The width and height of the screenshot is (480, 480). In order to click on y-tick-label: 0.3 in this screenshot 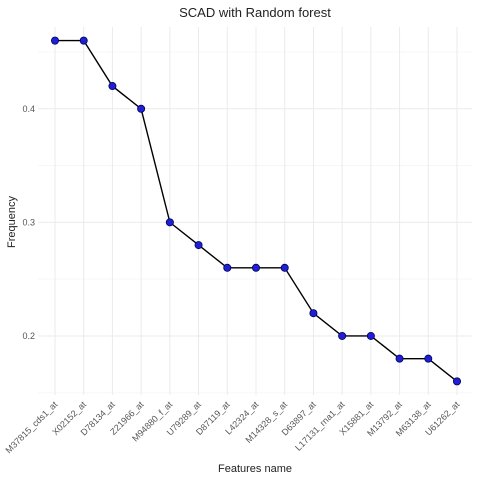, I will do `click(28, 222)`.